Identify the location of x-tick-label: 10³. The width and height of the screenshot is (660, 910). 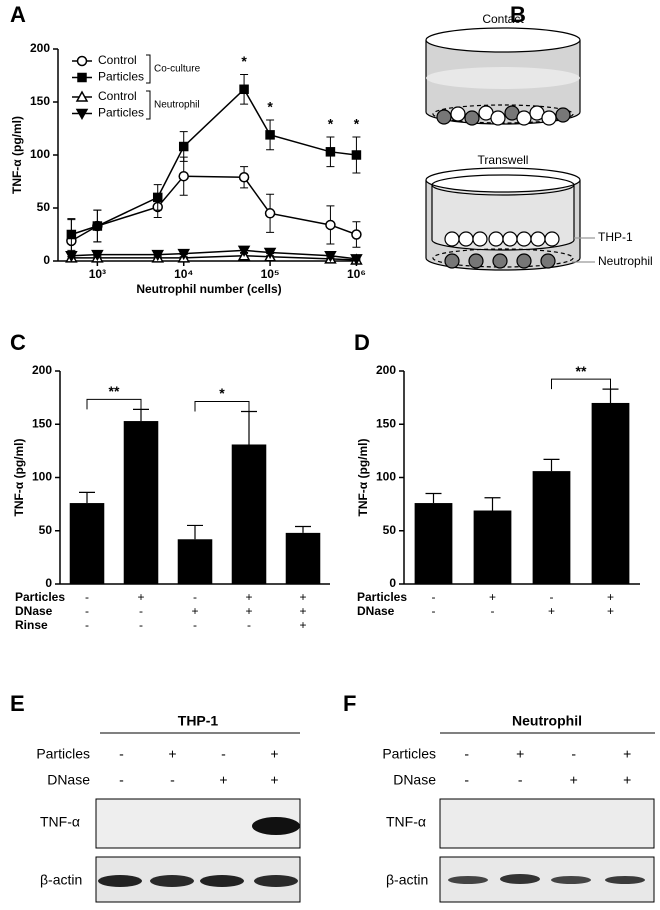
(97, 274).